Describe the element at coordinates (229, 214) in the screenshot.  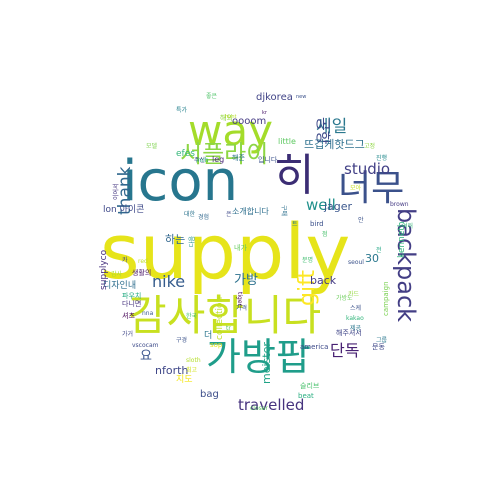
I see `word-eun: 은` at that location.